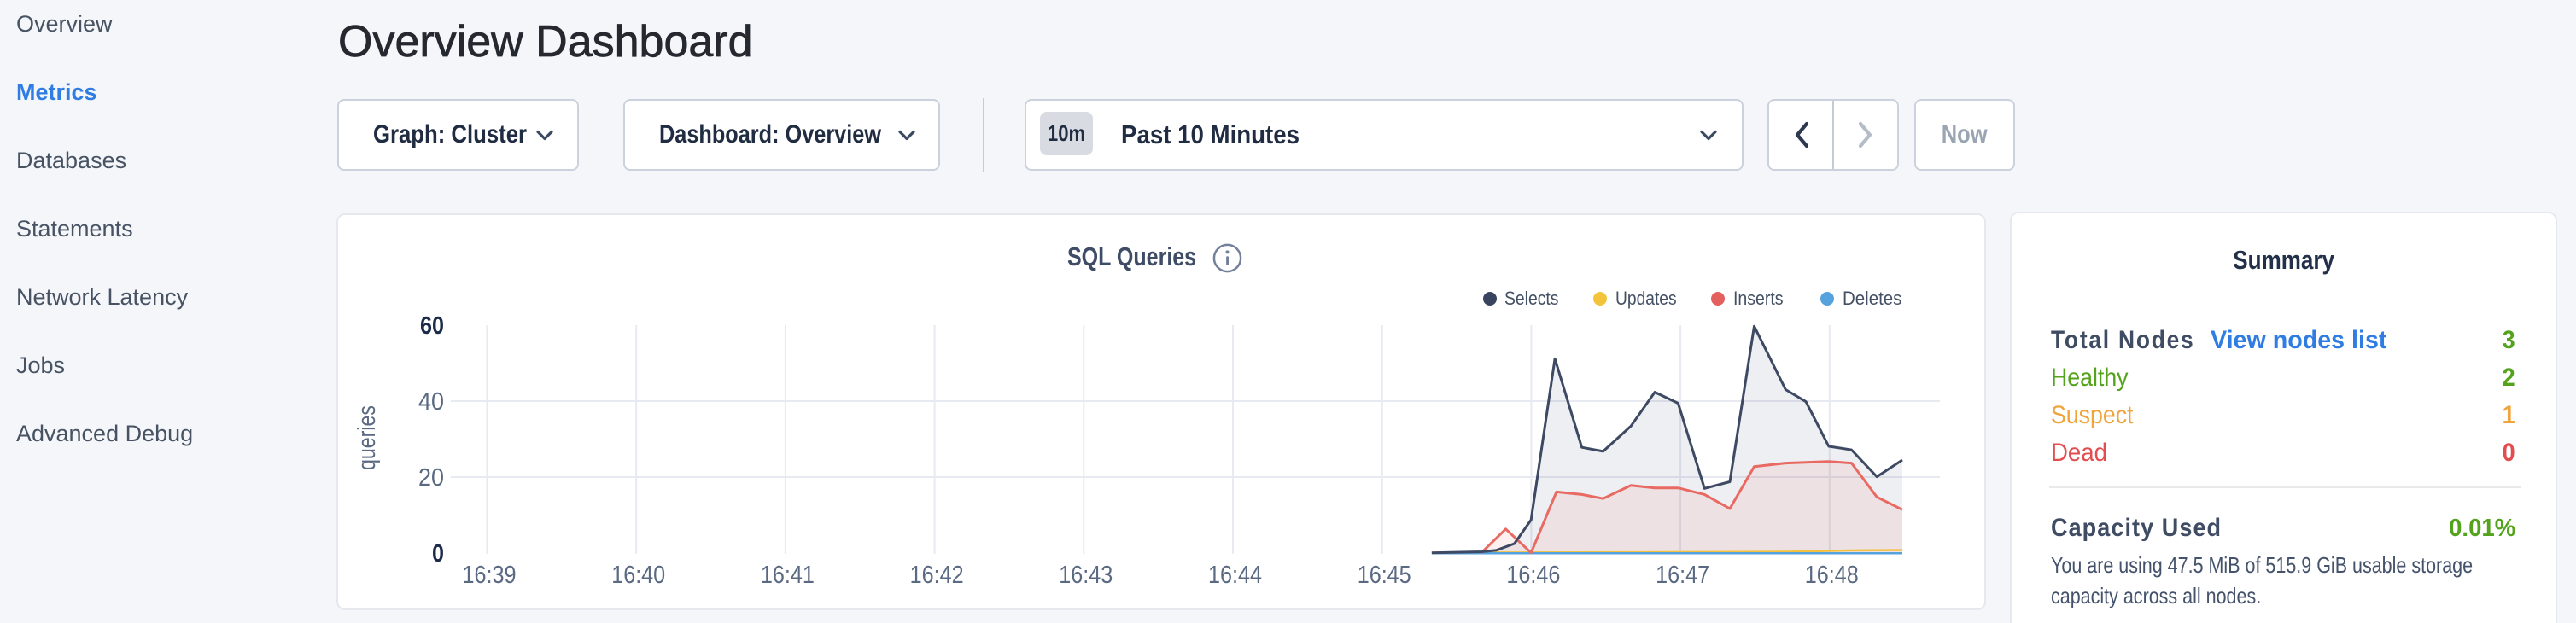 The width and height of the screenshot is (2576, 623). Describe the element at coordinates (638, 575) in the screenshot. I see `svg-text: 16:40` at that location.